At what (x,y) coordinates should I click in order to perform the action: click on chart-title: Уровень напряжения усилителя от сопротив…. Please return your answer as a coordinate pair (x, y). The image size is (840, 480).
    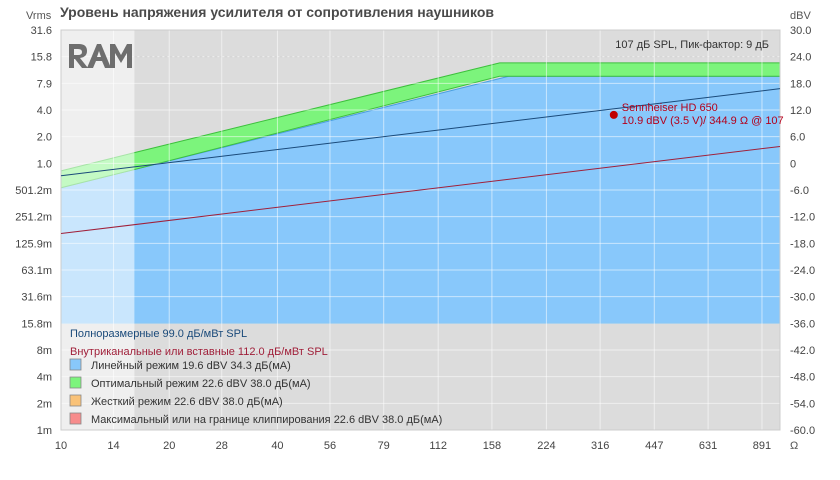
    Looking at the image, I should click on (277, 12).